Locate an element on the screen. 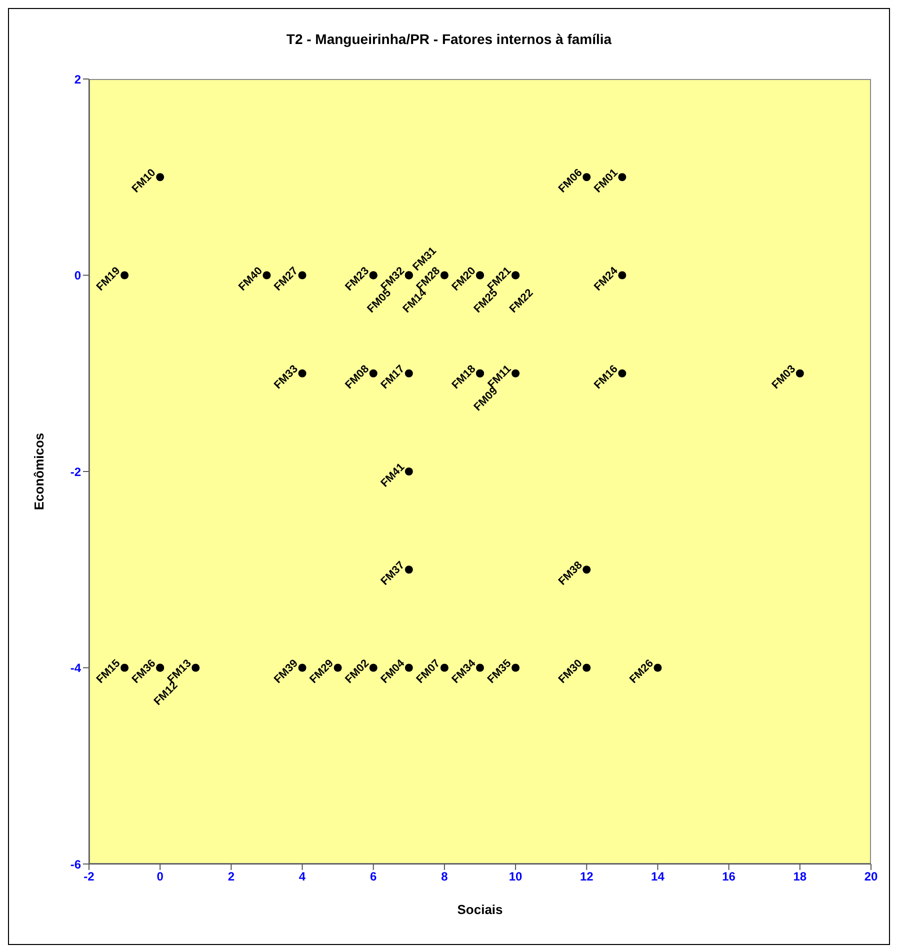  y-axis-title: Econômicos is located at coordinates (39, 471).